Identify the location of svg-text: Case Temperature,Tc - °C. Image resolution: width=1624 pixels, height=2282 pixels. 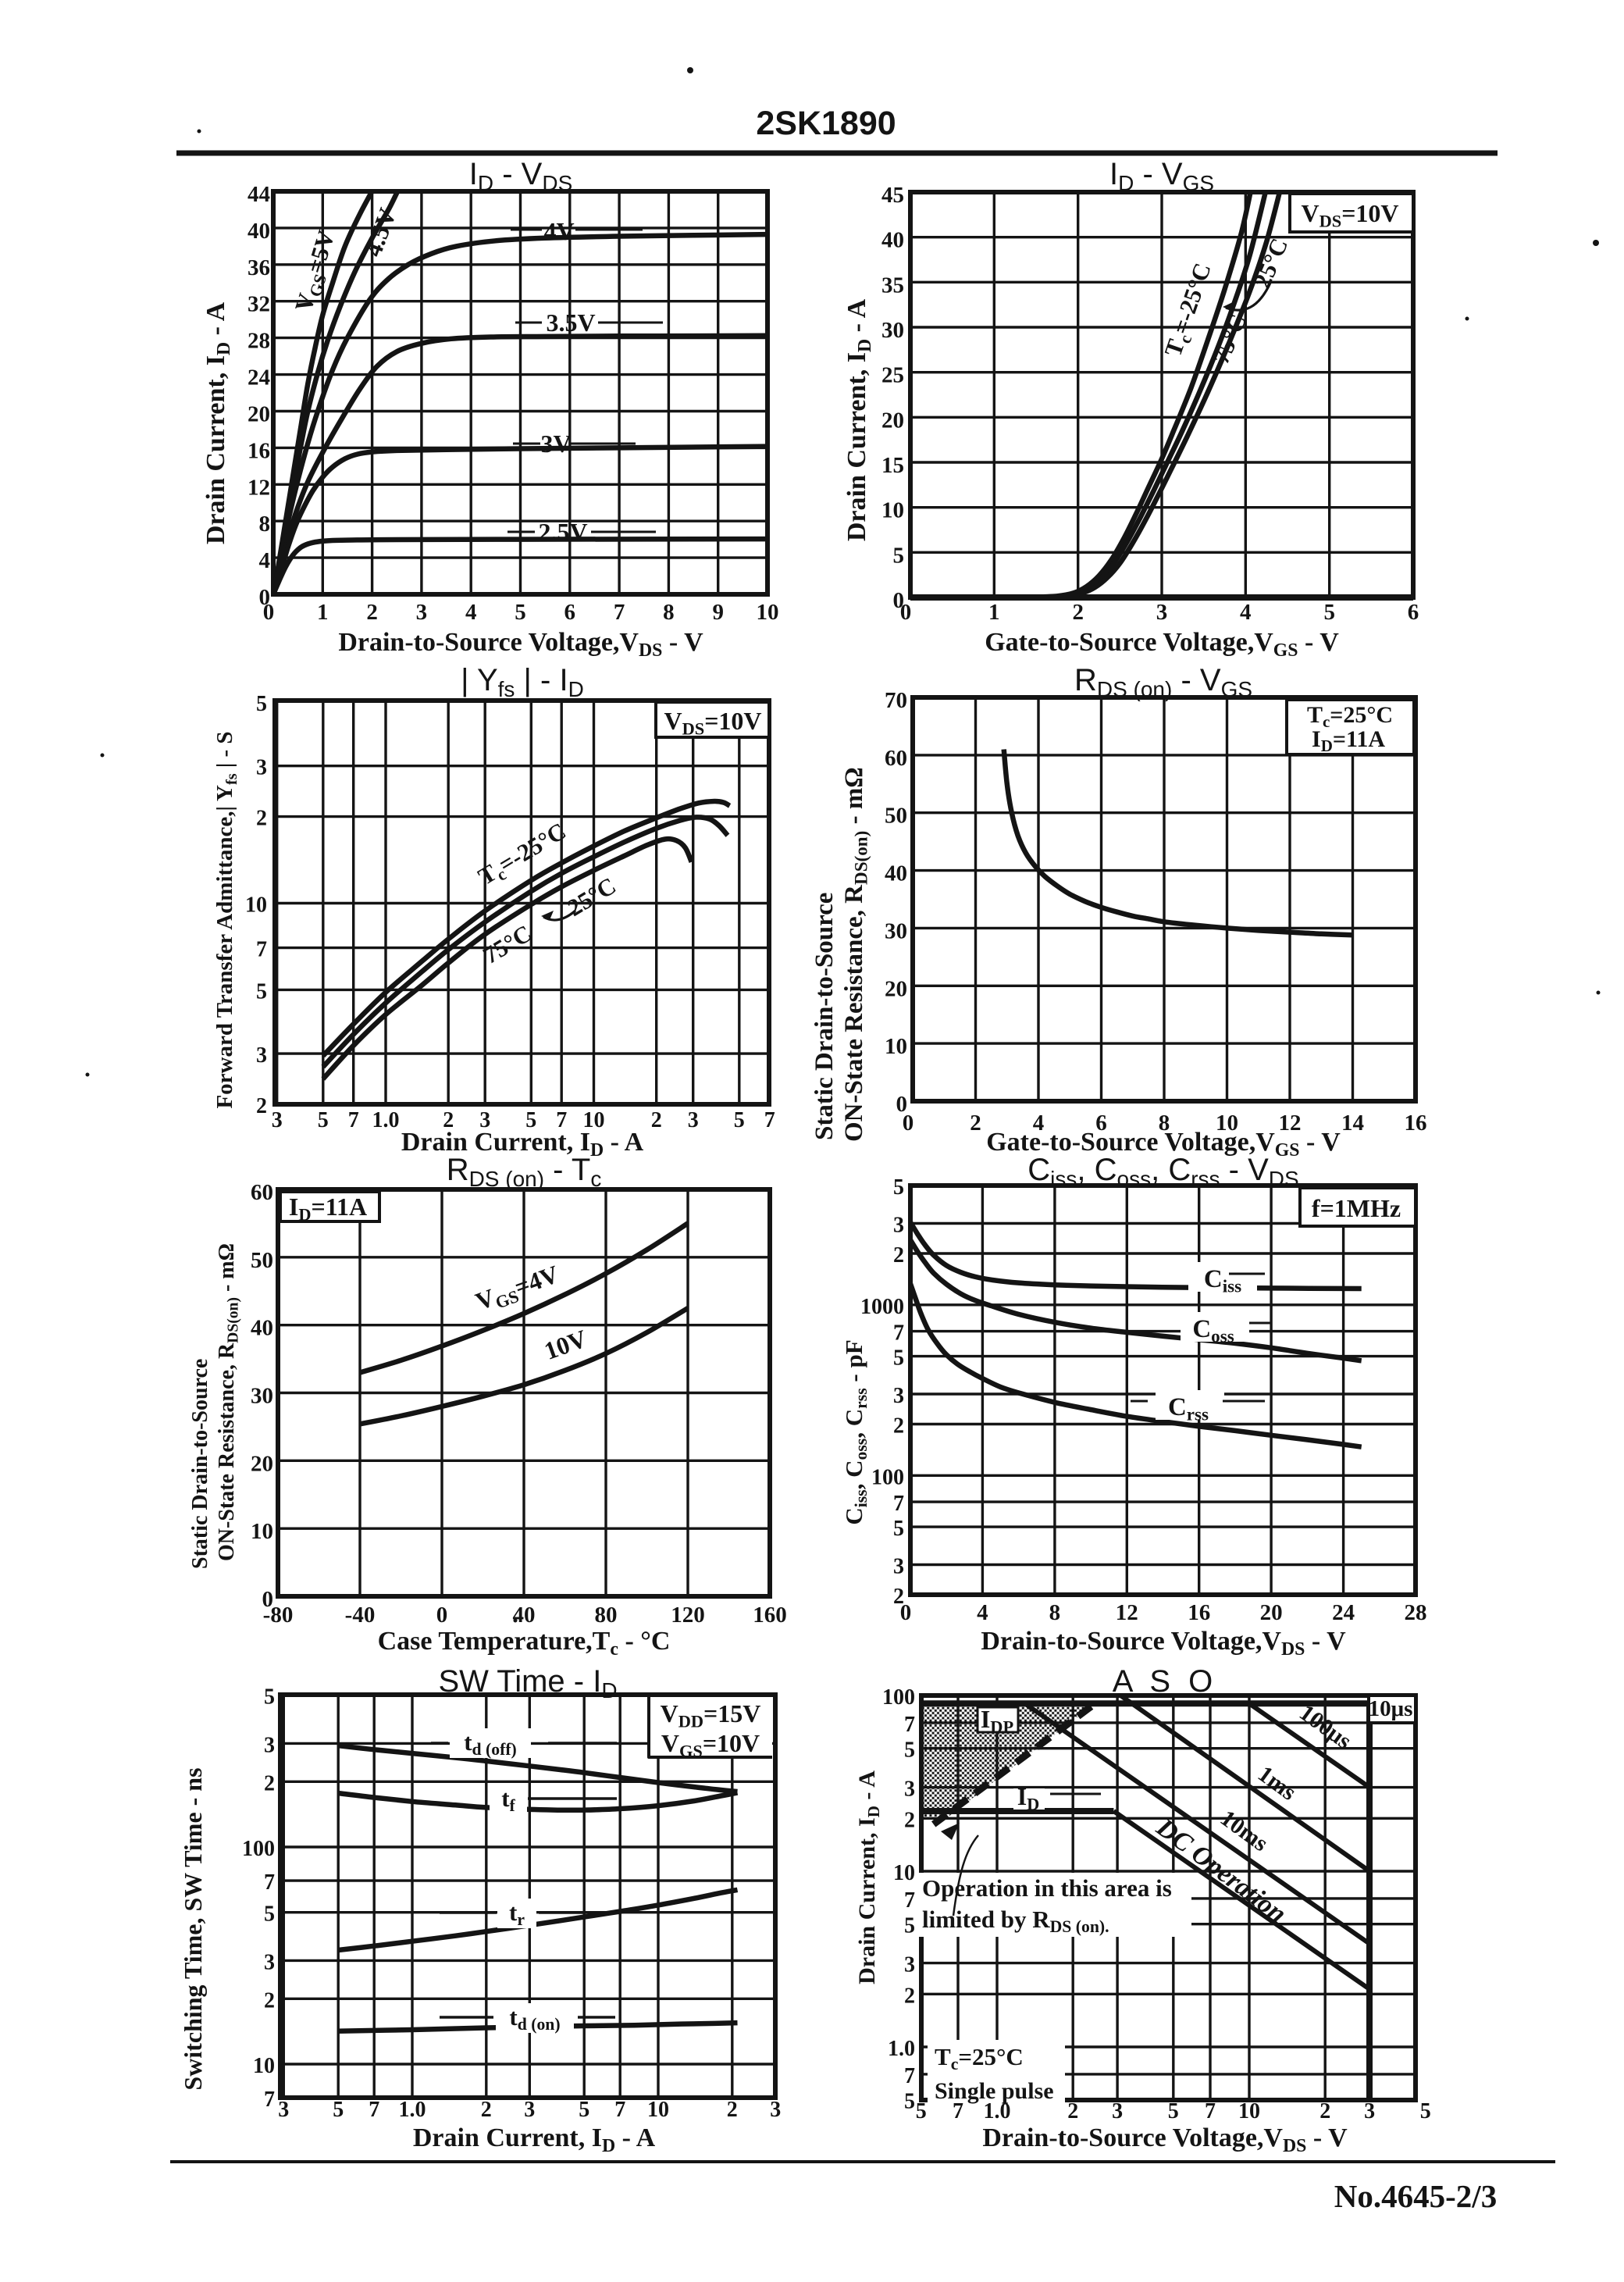
(524, 1644).